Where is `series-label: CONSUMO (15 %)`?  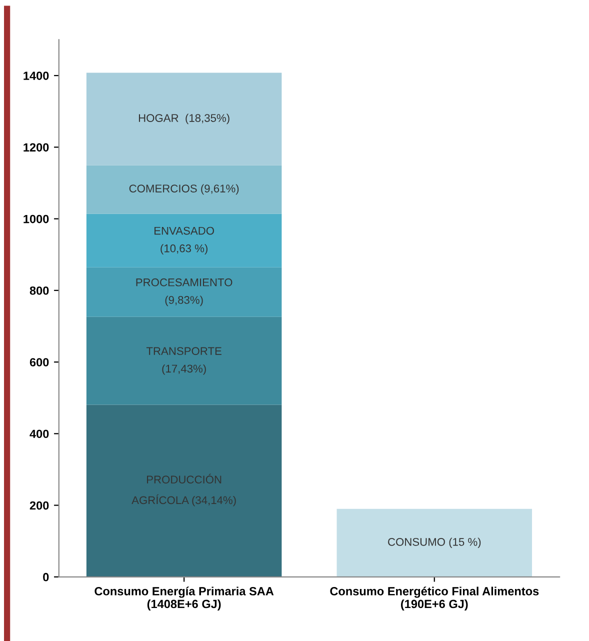 series-label: CONSUMO (15 %) is located at coordinates (434, 543).